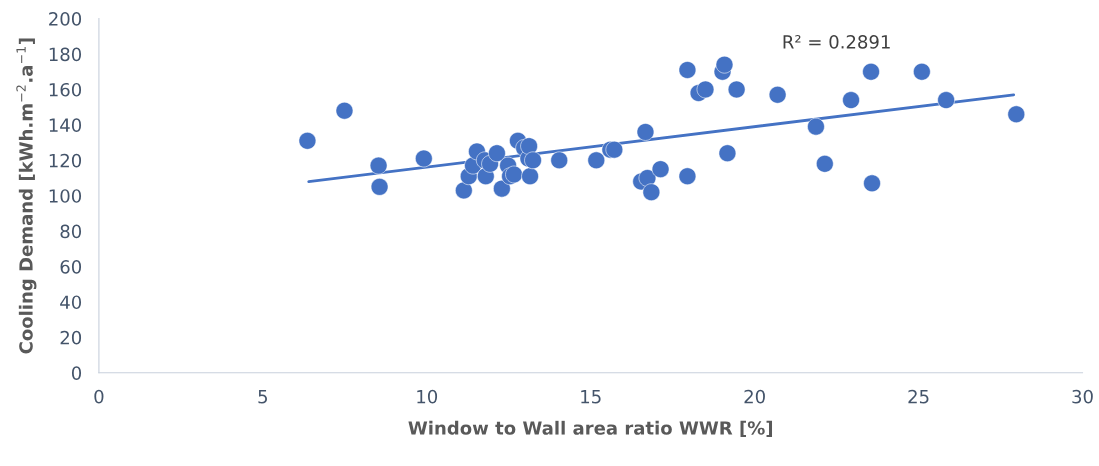 The width and height of the screenshot is (1099, 466). What do you see at coordinates (590, 428) in the screenshot?
I see `x-axis-title: Window to Wall area ratio WWR [%]` at bounding box center [590, 428].